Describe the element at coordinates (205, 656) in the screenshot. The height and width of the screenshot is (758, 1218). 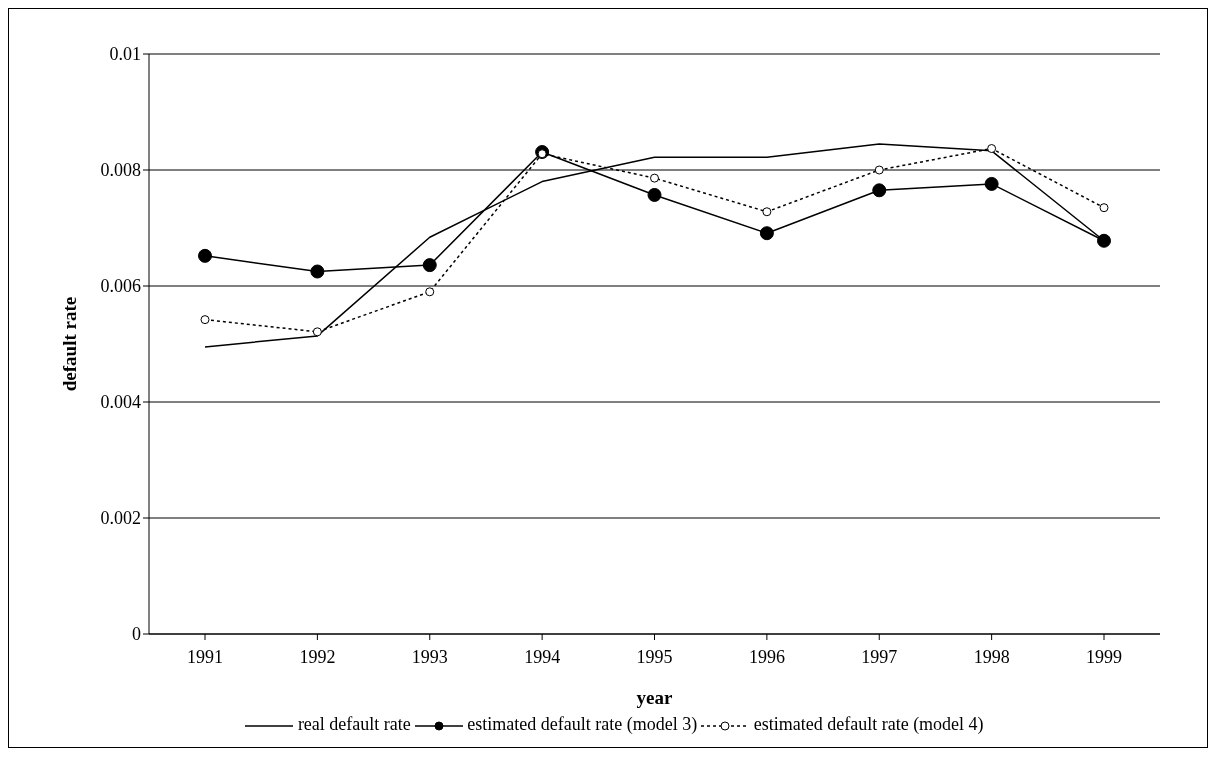
I see `x-tick-label: 1991` at that location.